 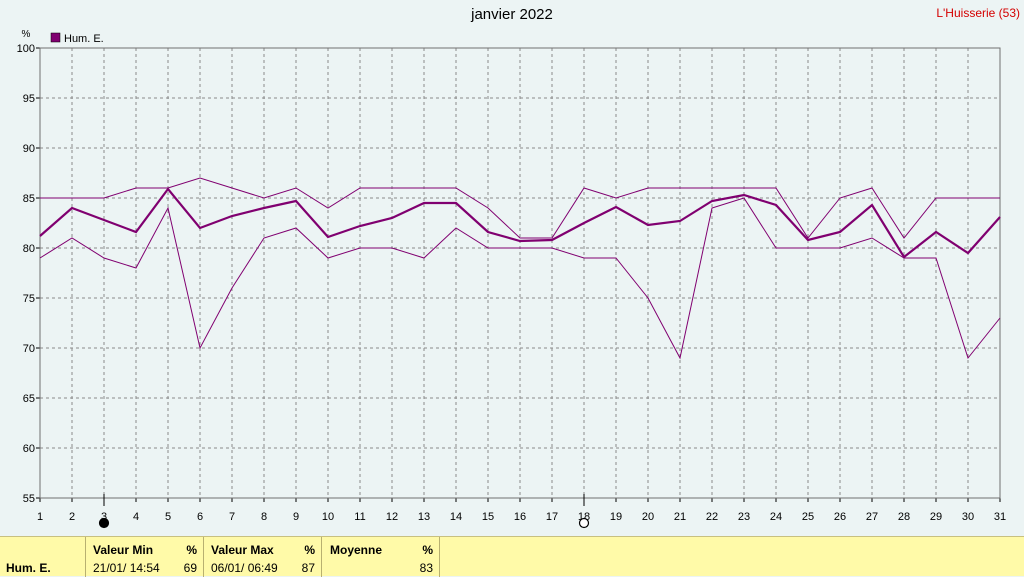 I want to click on min-value: 69, so click(x=190, y=568).